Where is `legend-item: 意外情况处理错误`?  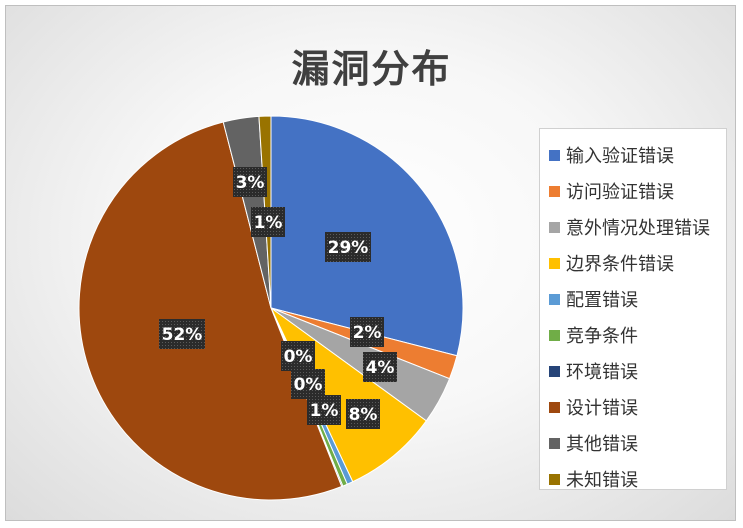
legend-item: 意外情况处理错误 is located at coordinates (637, 227).